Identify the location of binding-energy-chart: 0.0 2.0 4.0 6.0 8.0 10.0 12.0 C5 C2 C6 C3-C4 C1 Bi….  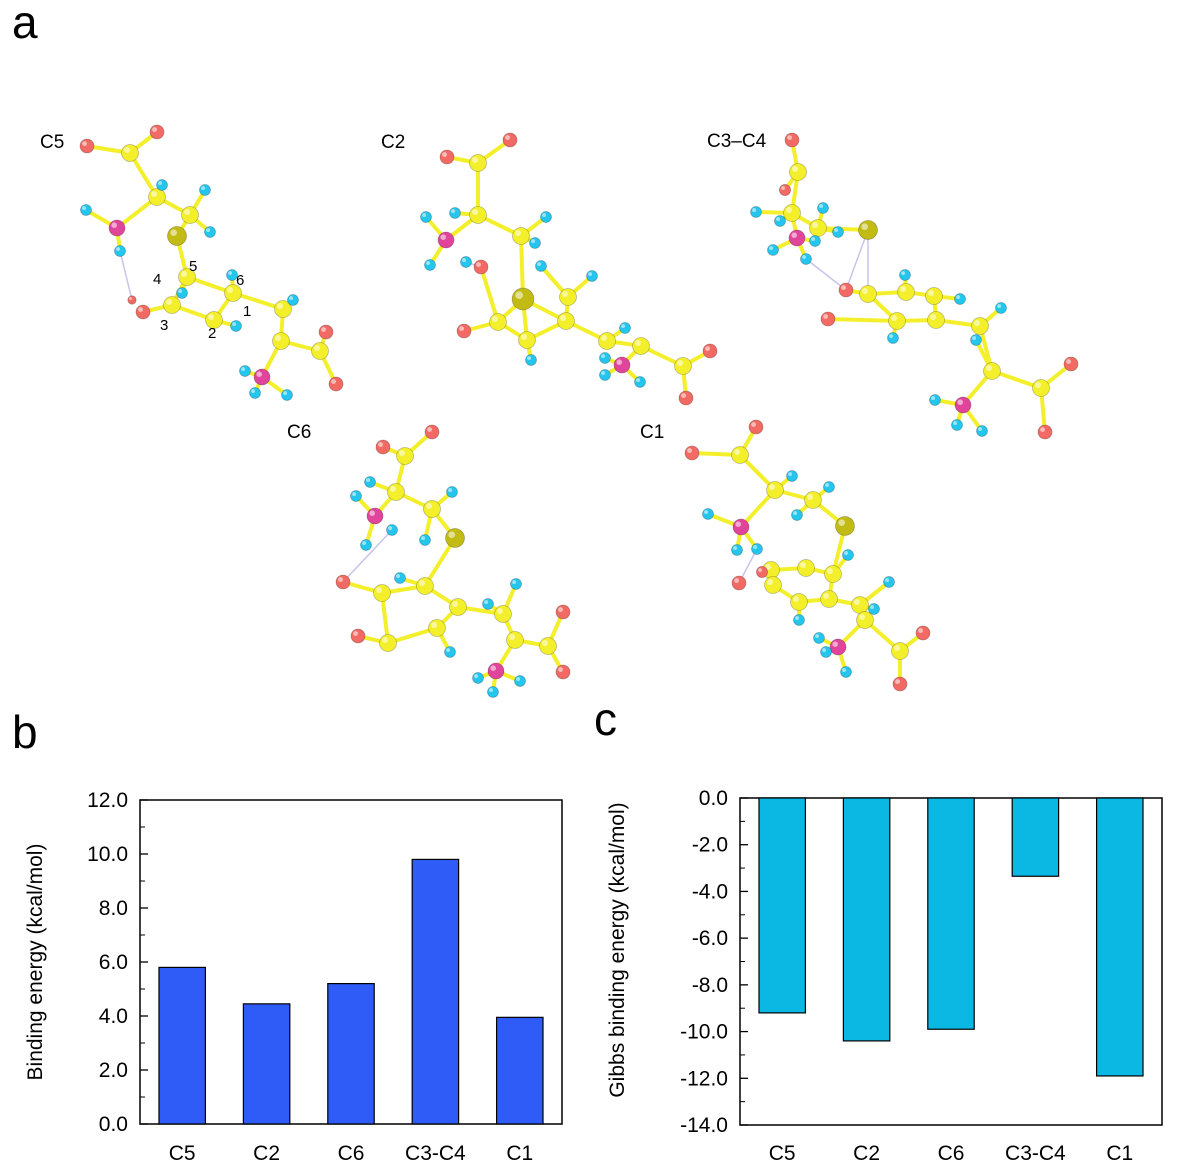
(293, 977).